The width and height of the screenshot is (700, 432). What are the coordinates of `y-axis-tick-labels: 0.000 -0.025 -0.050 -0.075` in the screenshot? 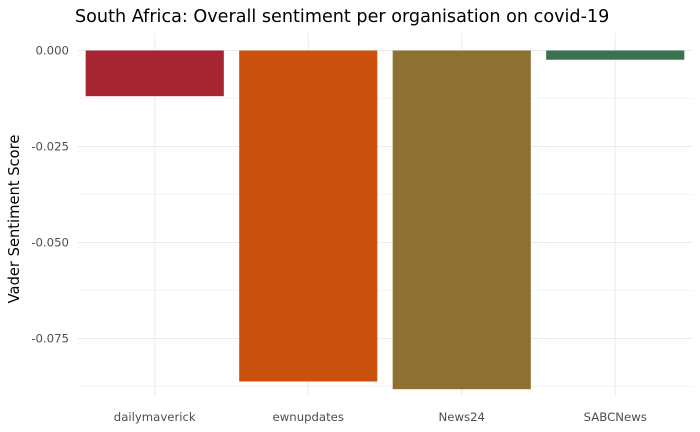 It's located at (50, 195).